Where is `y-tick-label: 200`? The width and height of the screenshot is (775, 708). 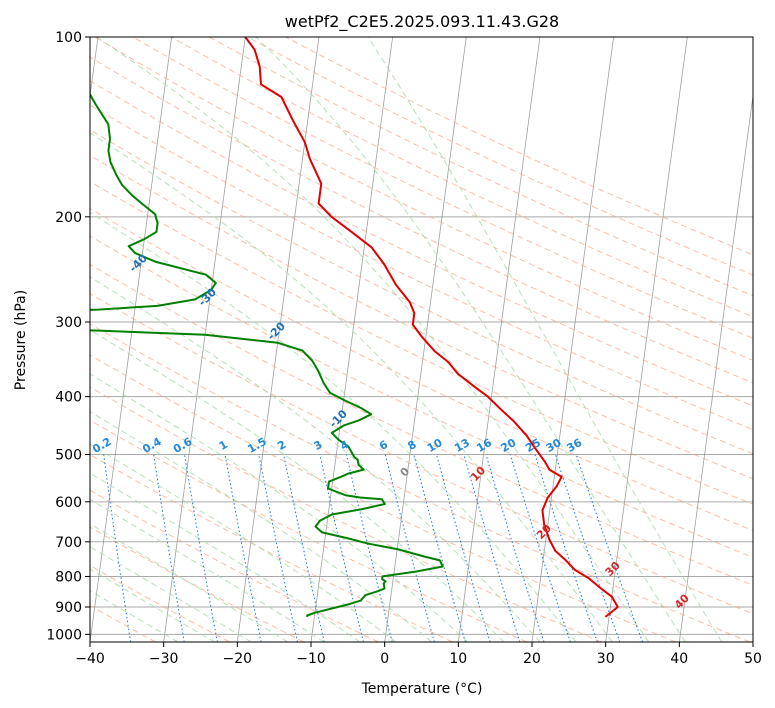
y-tick-label: 200 is located at coordinates (68, 218).